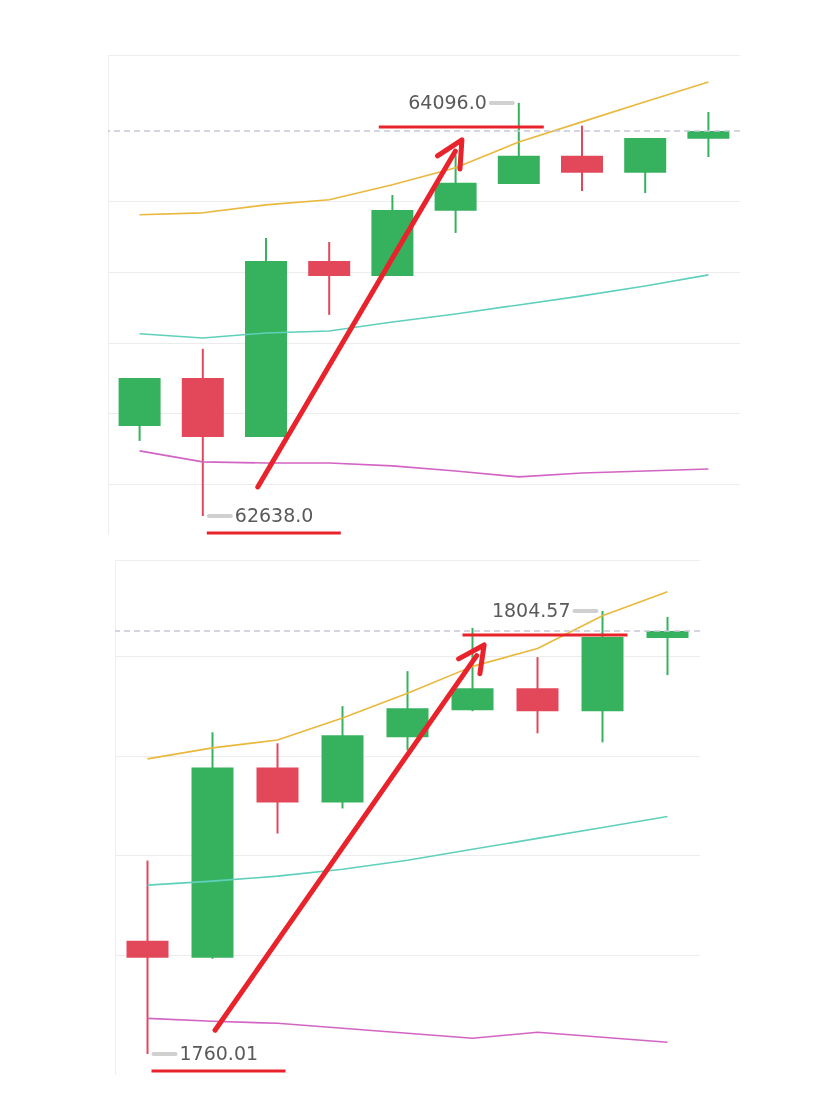  Describe the element at coordinates (531, 610) in the screenshot. I see `annotation: 1804.57` at that location.